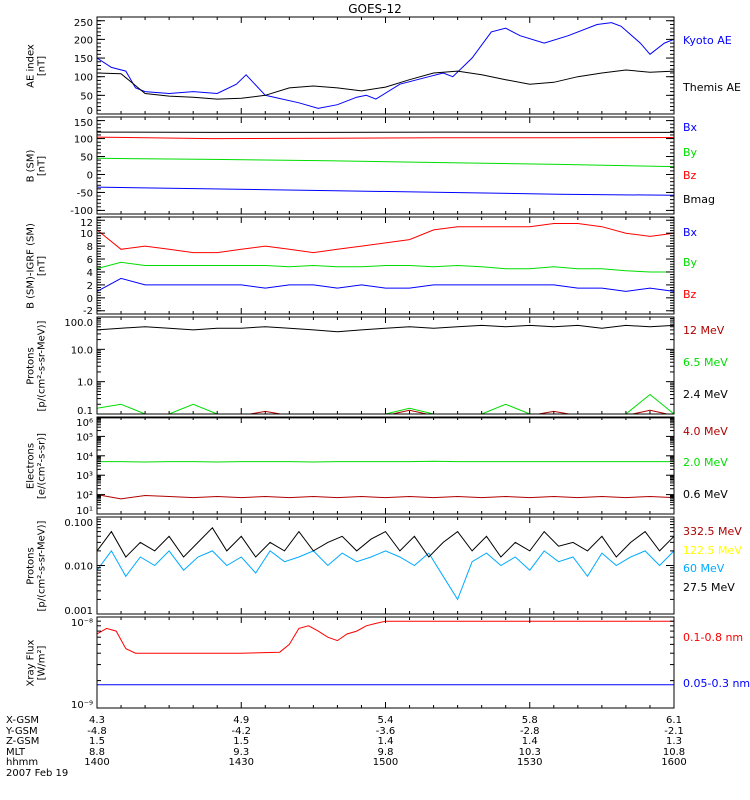  I want to click on panel-1: 0 50 100 150 200 250 Kyoto AE Themis AE, so click(407, 66).